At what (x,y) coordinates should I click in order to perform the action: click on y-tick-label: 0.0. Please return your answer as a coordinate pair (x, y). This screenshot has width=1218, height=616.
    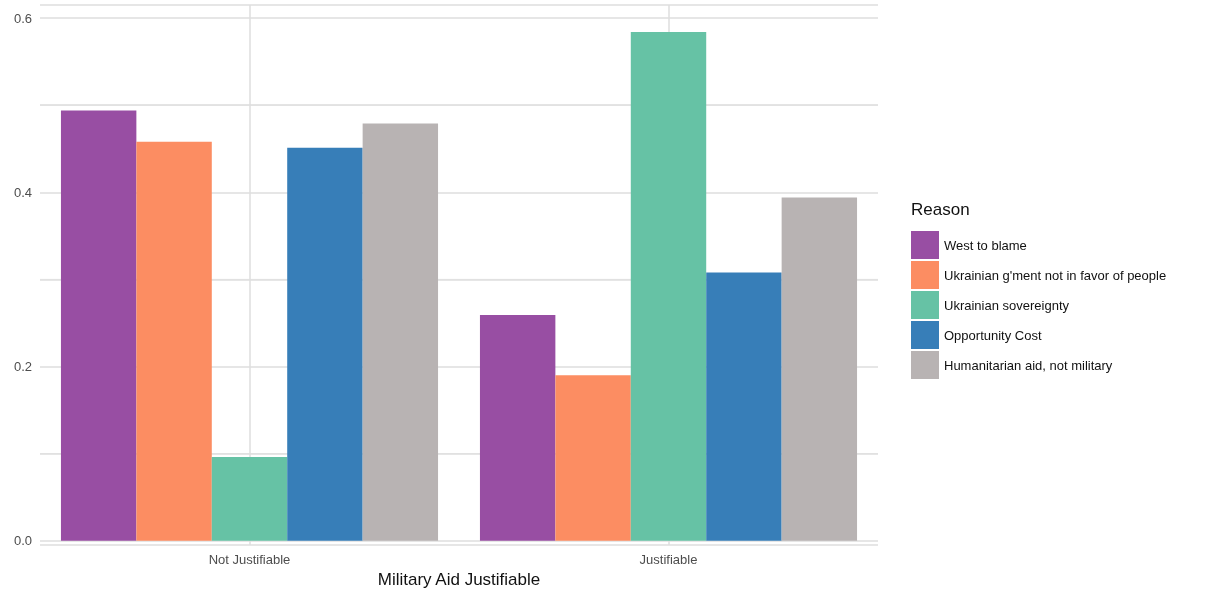
    Looking at the image, I should click on (22, 541).